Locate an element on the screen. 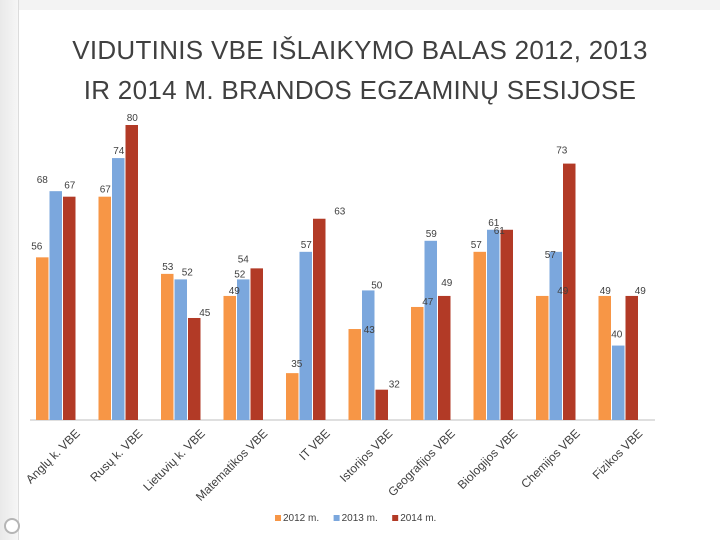 The image size is (720, 540). decorative-ring-icon is located at coordinates (12, 526).